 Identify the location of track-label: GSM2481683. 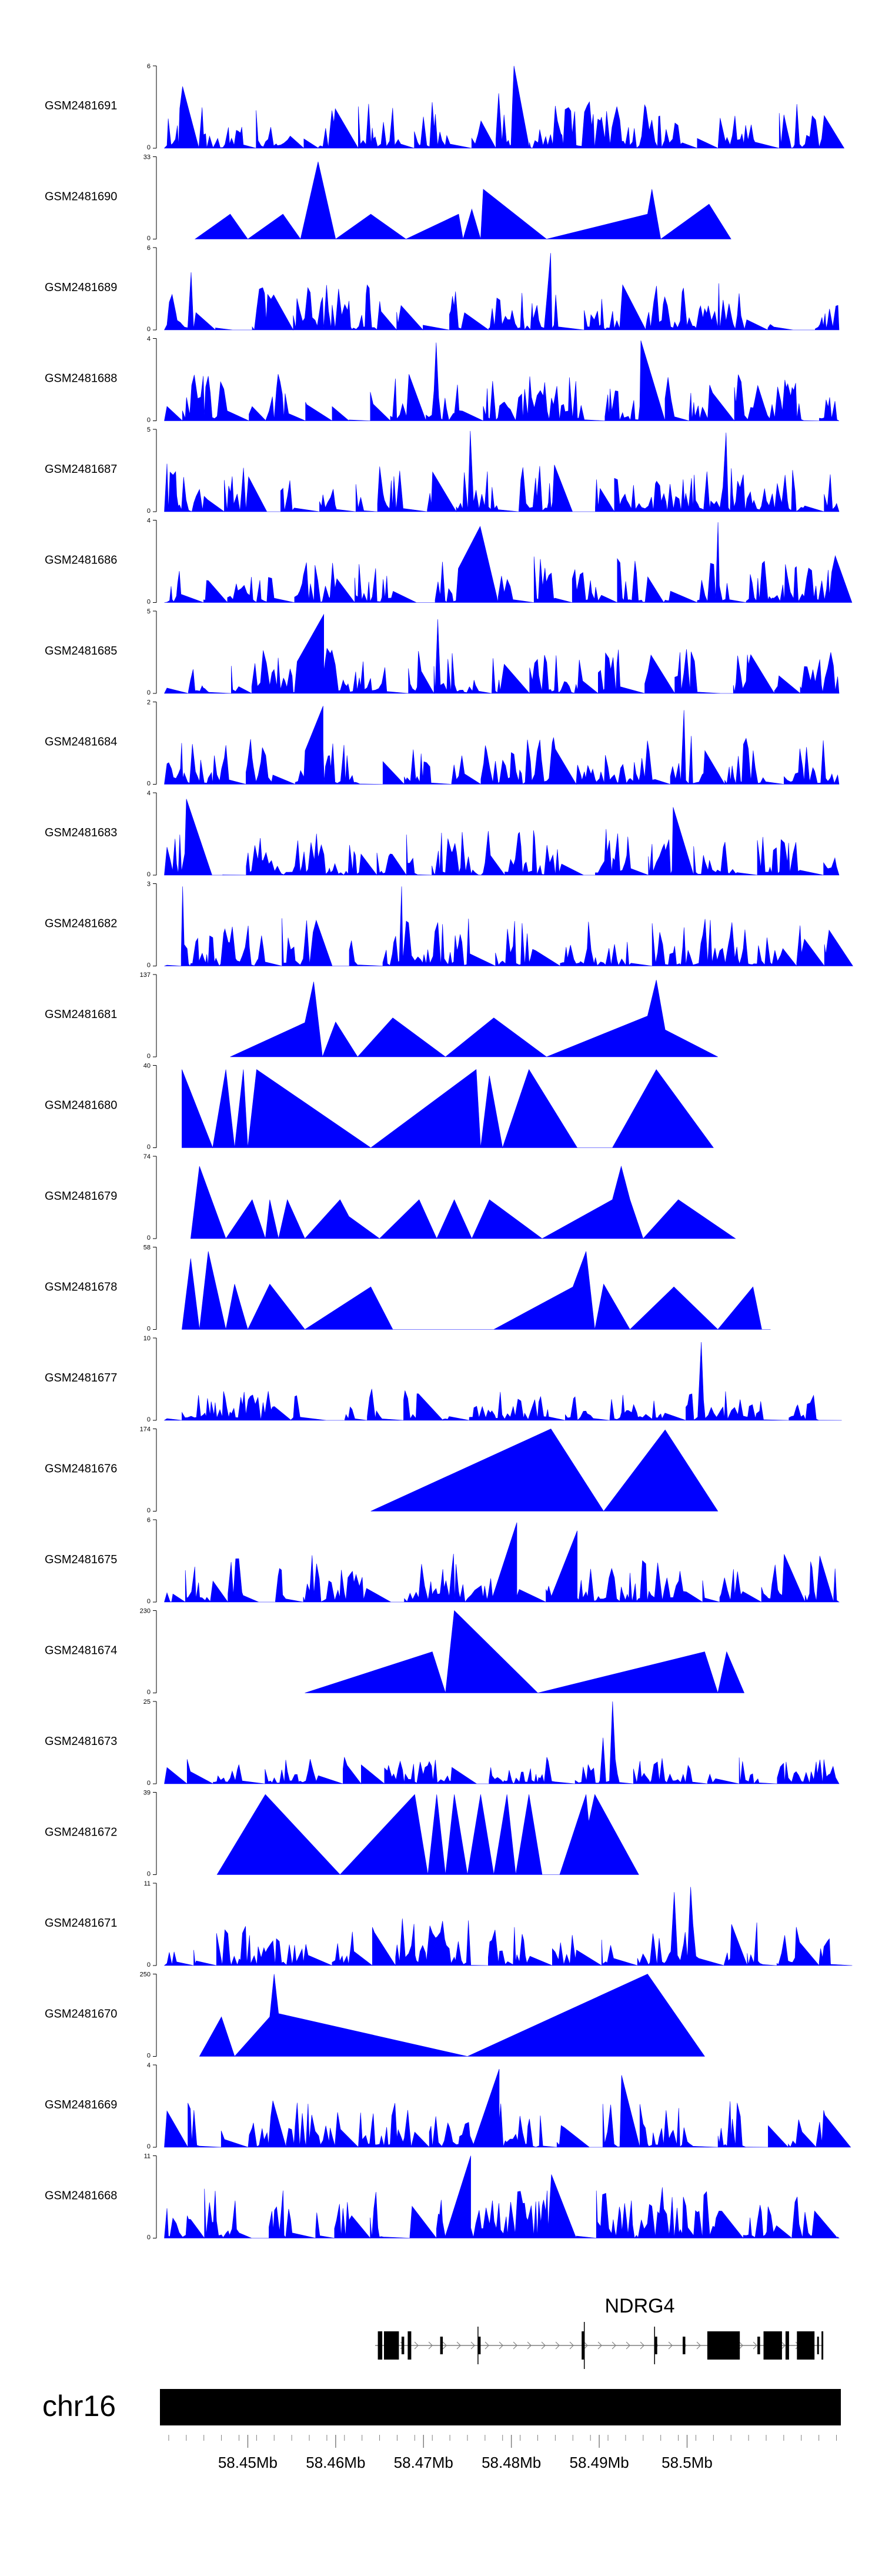
(81, 832).